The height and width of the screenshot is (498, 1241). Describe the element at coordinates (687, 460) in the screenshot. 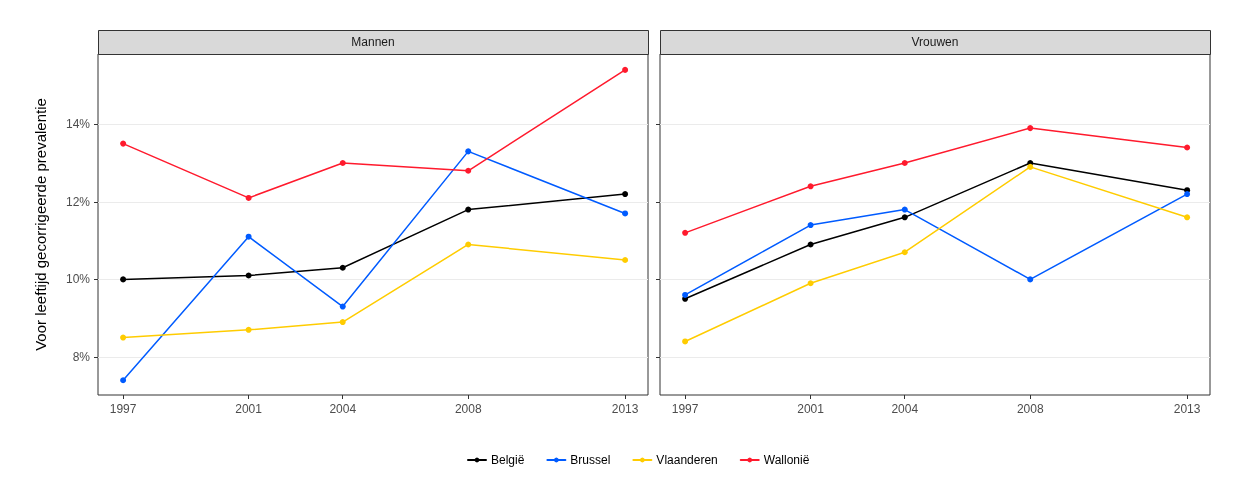

I see `legend-label: Vlaanderen` at that location.